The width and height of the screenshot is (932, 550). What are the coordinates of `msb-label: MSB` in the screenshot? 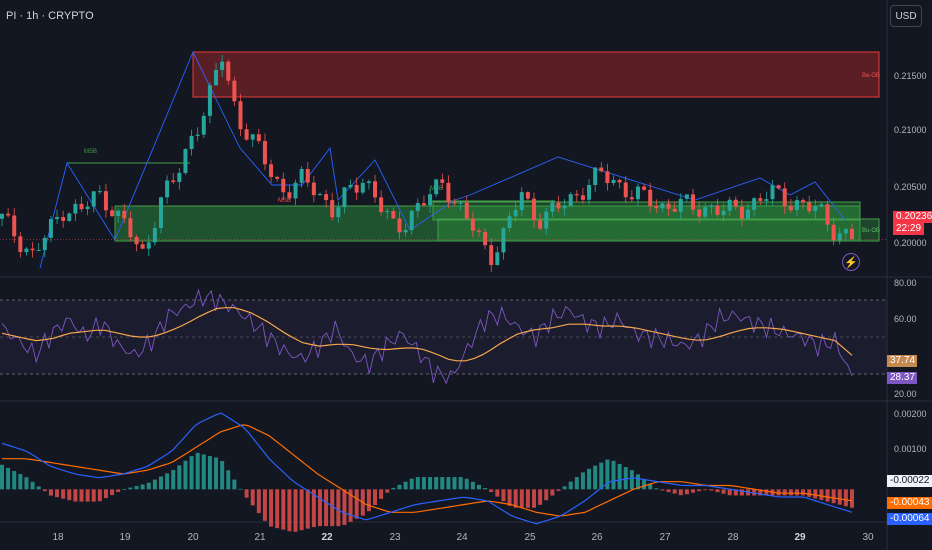 It's located at (90, 152).